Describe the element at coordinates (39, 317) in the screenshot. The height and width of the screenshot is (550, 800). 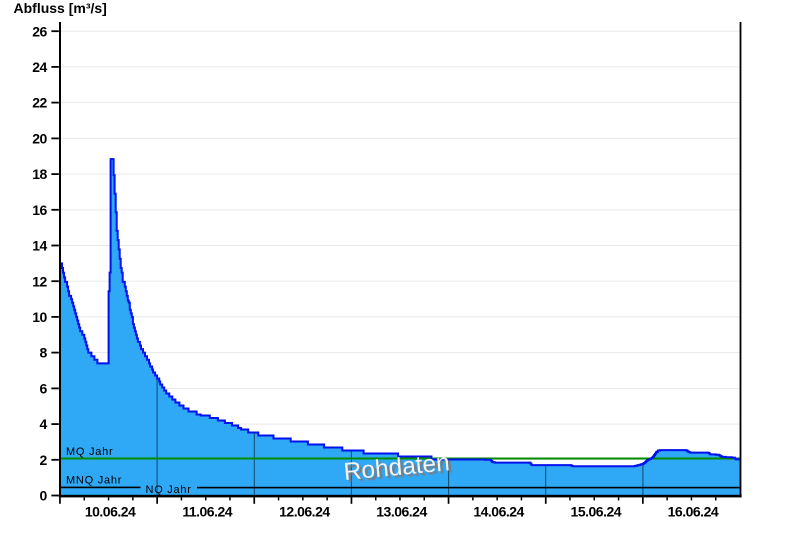
I see `svg-text: 10` at that location.